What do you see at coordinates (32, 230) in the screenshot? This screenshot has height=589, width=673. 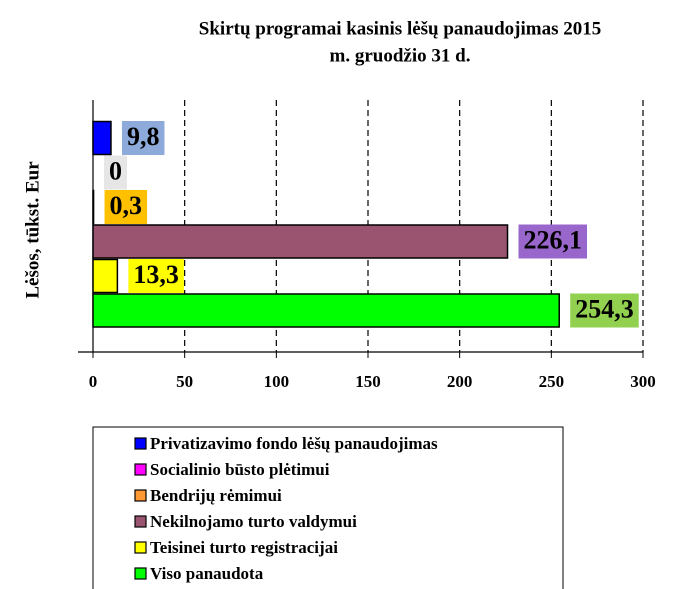 I see `y-axis-label: Lėšos, tūkst. Eur` at bounding box center [32, 230].